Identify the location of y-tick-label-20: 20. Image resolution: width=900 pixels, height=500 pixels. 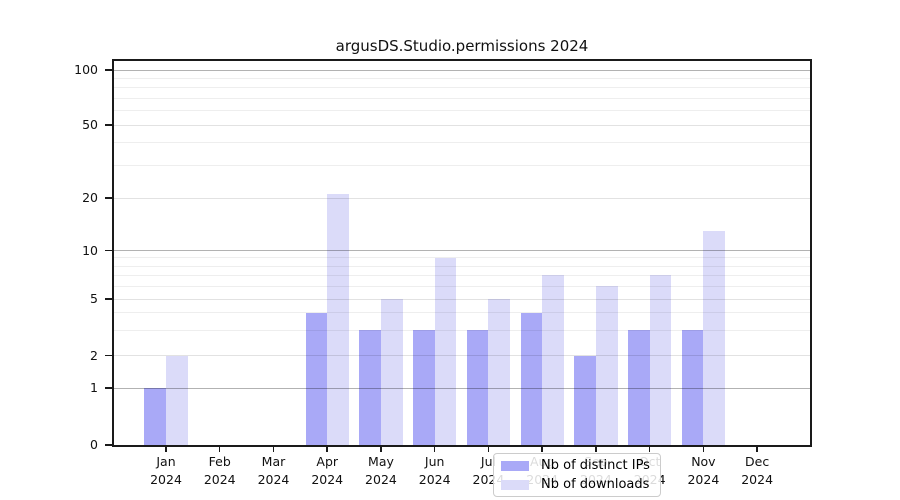
(90, 197).